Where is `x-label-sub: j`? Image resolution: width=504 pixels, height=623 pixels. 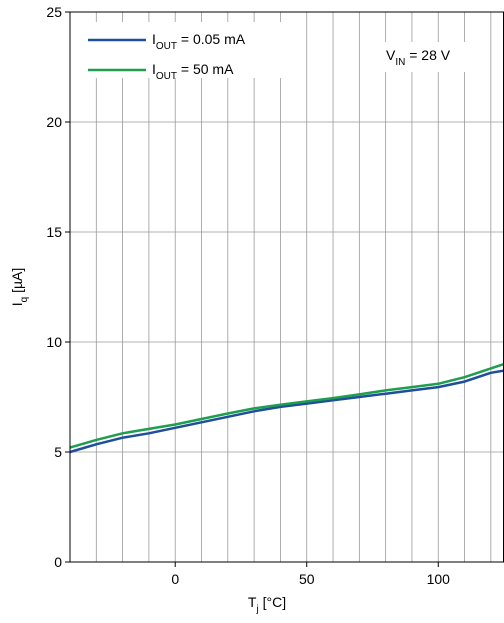 x-label-sub: j is located at coordinates (256, 609).